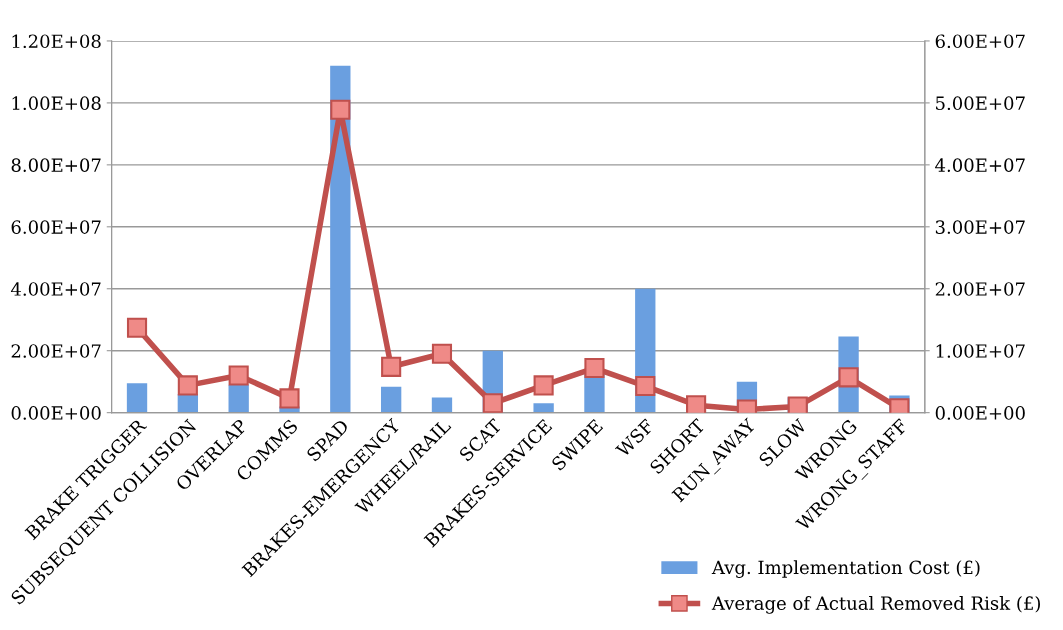  What do you see at coordinates (980, 413) in the screenshot?
I see `y2-tick-label: 0.00E+00` at bounding box center [980, 413].